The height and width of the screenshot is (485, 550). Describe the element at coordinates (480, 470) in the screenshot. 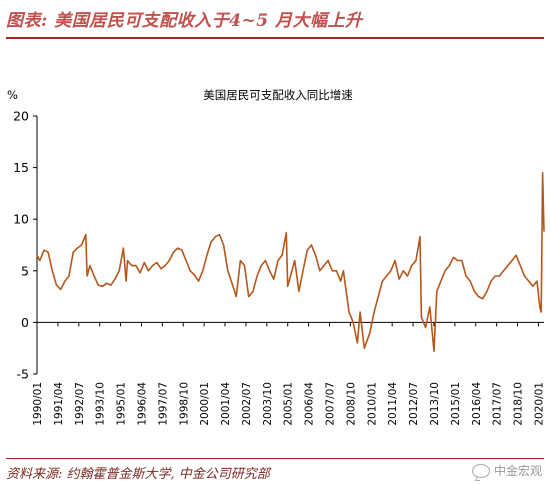

I see `wechat-icon` at that location.